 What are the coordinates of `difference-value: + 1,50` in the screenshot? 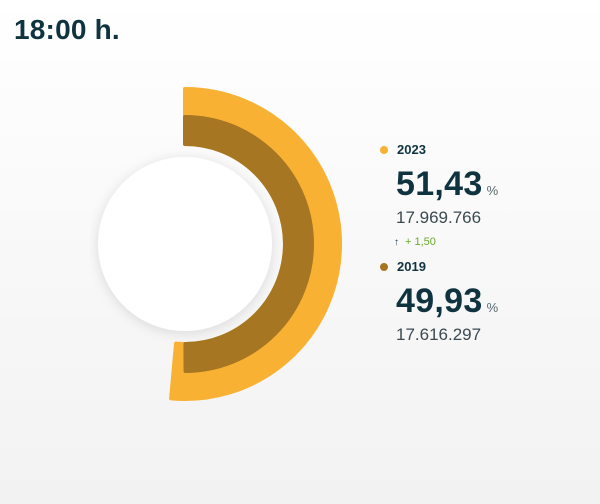 It's located at (420, 242).